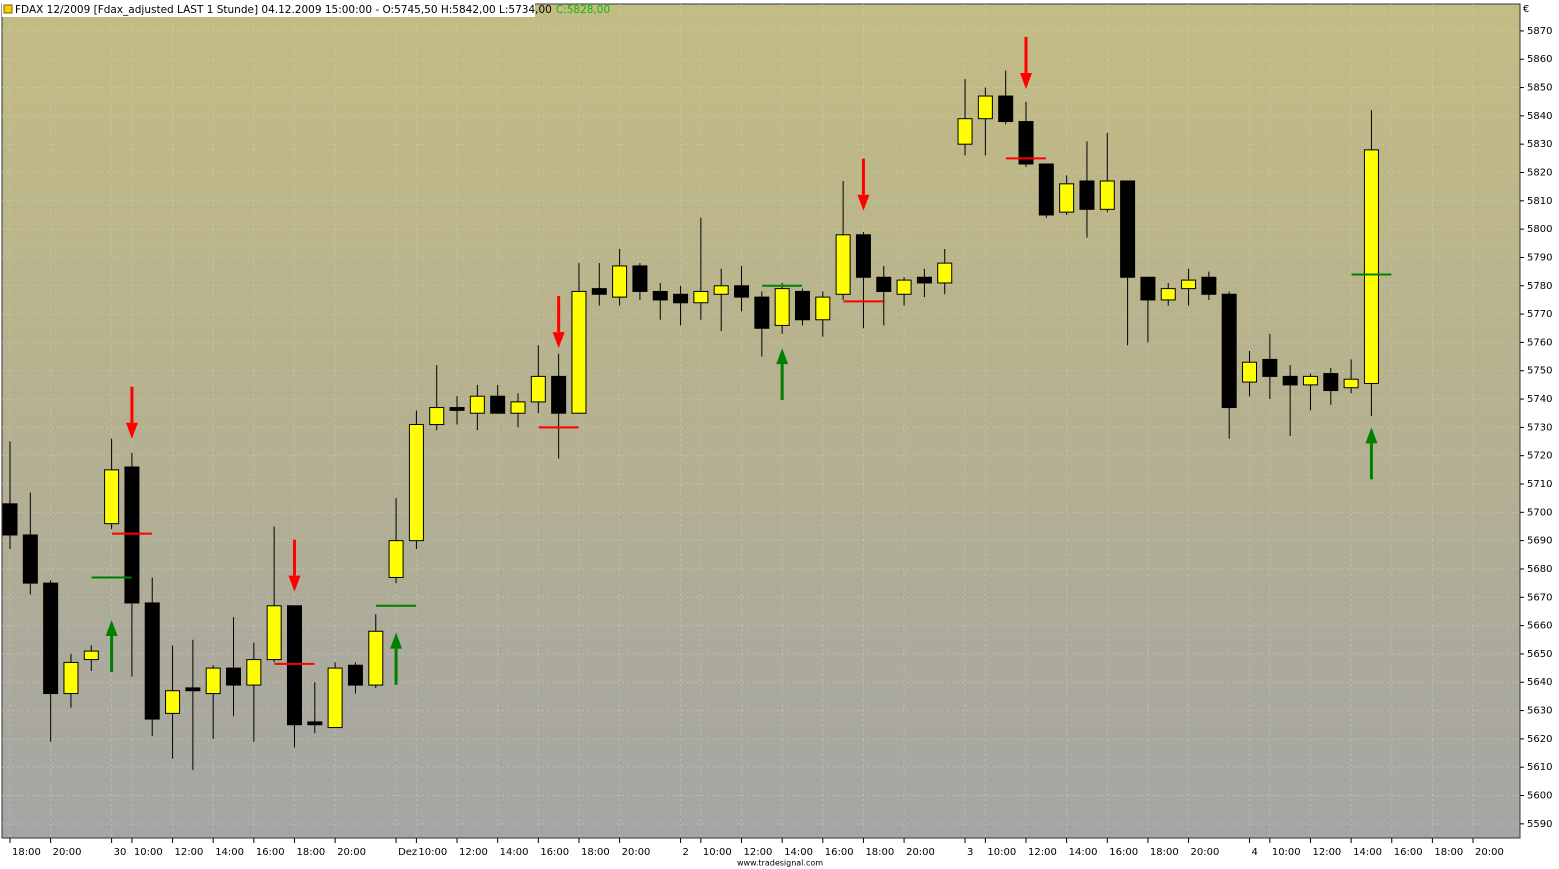 The width and height of the screenshot is (1559, 869). Describe the element at coordinates (1539, 796) in the screenshot. I see `y-tick-label: 5600` at that location.